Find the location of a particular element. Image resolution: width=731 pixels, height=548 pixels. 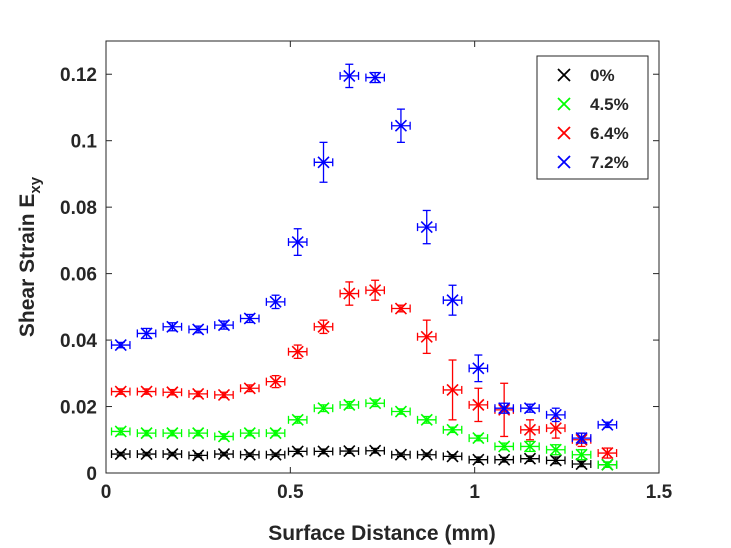

y-axis-label-main: Shear Strain E is located at coordinates (27, 266).